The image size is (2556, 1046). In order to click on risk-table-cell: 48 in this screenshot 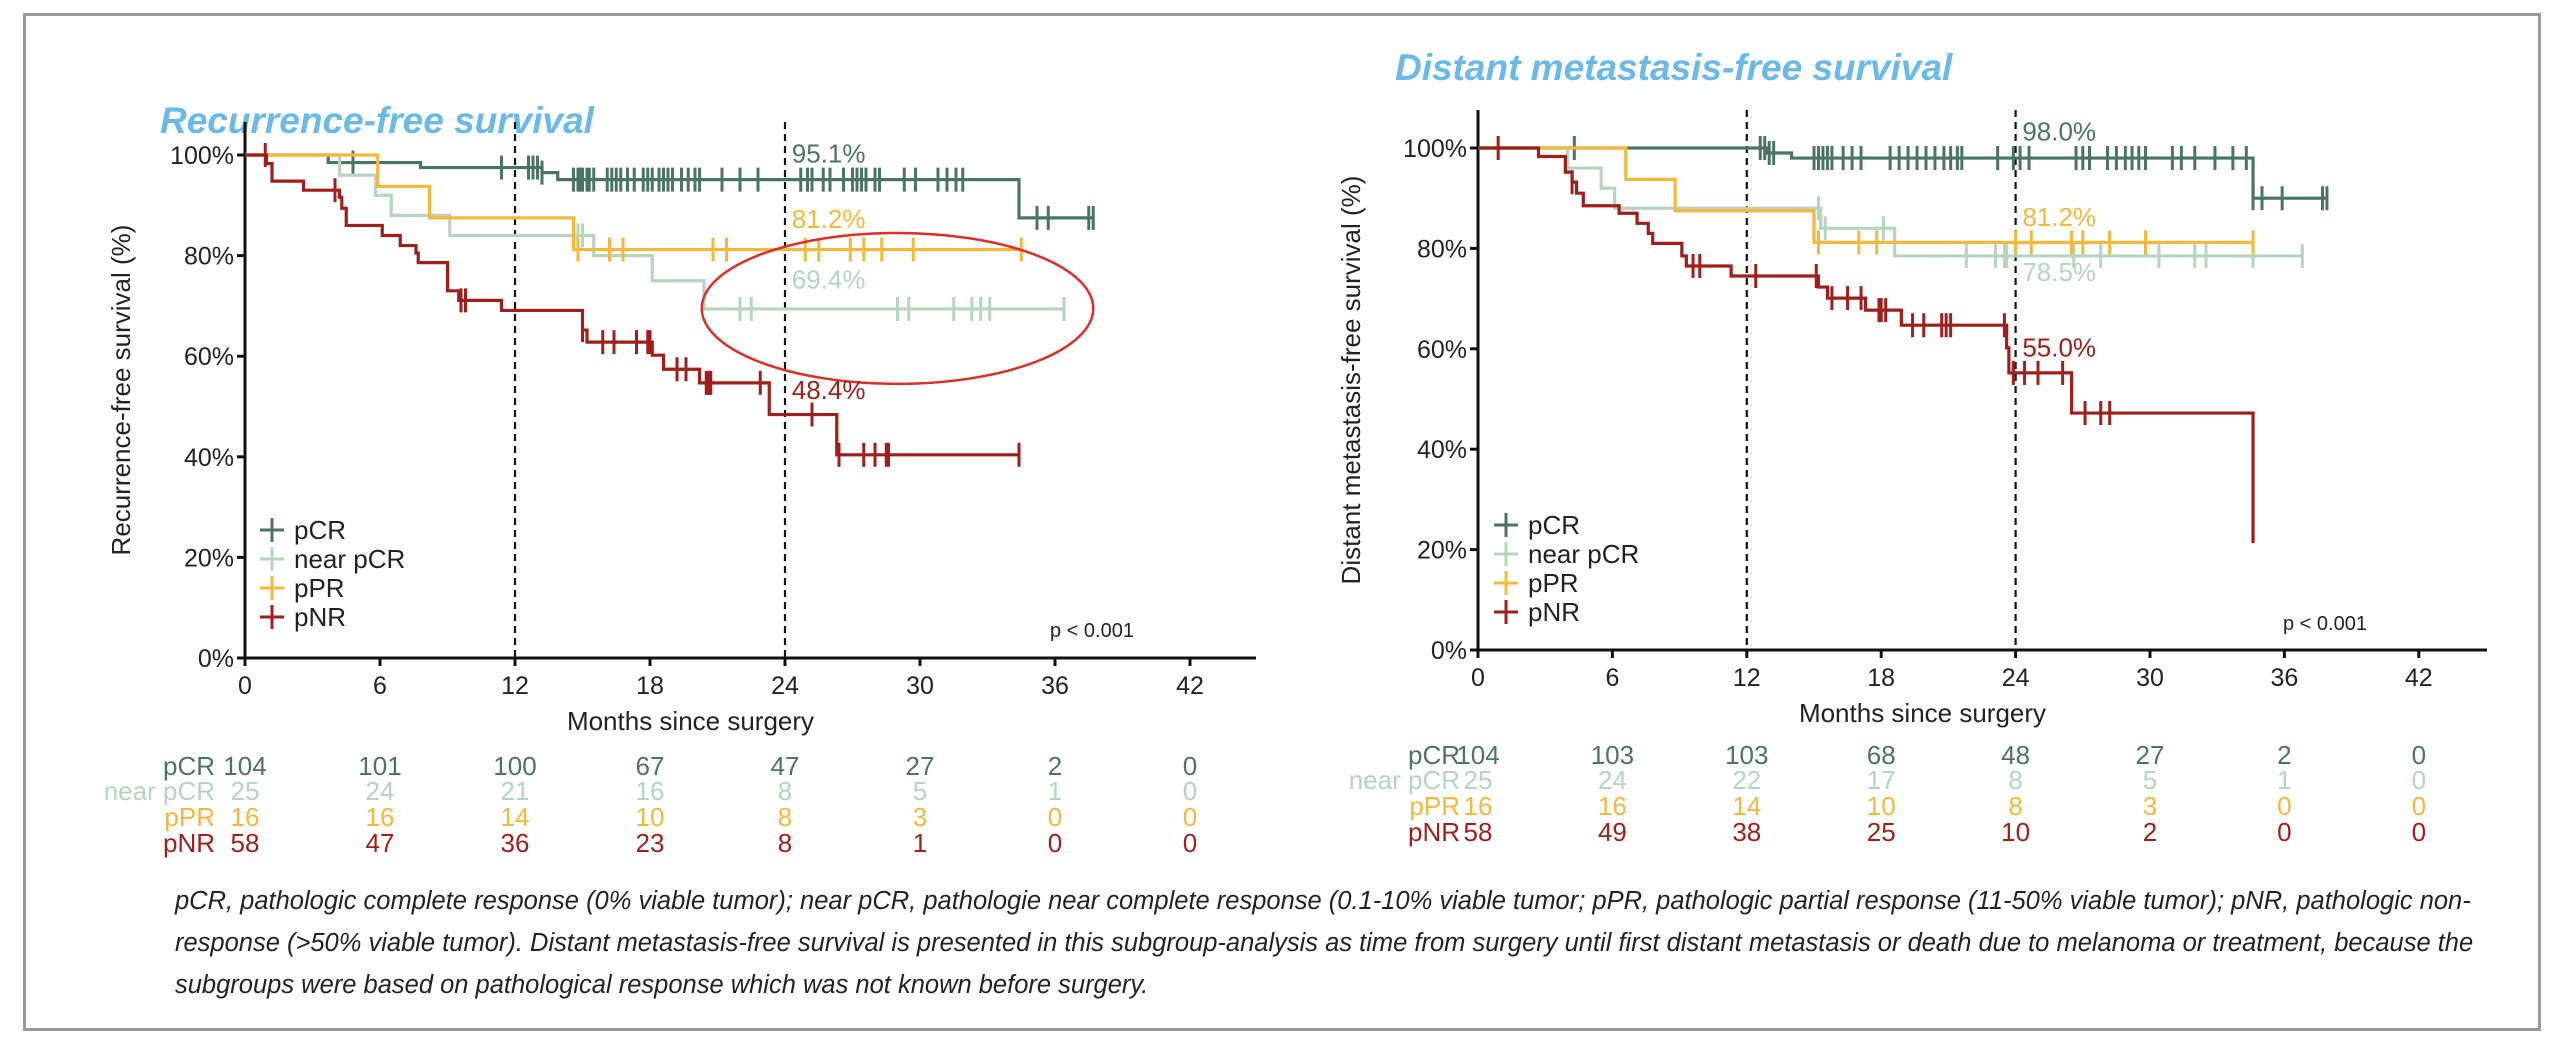, I will do `click(2015, 755)`.